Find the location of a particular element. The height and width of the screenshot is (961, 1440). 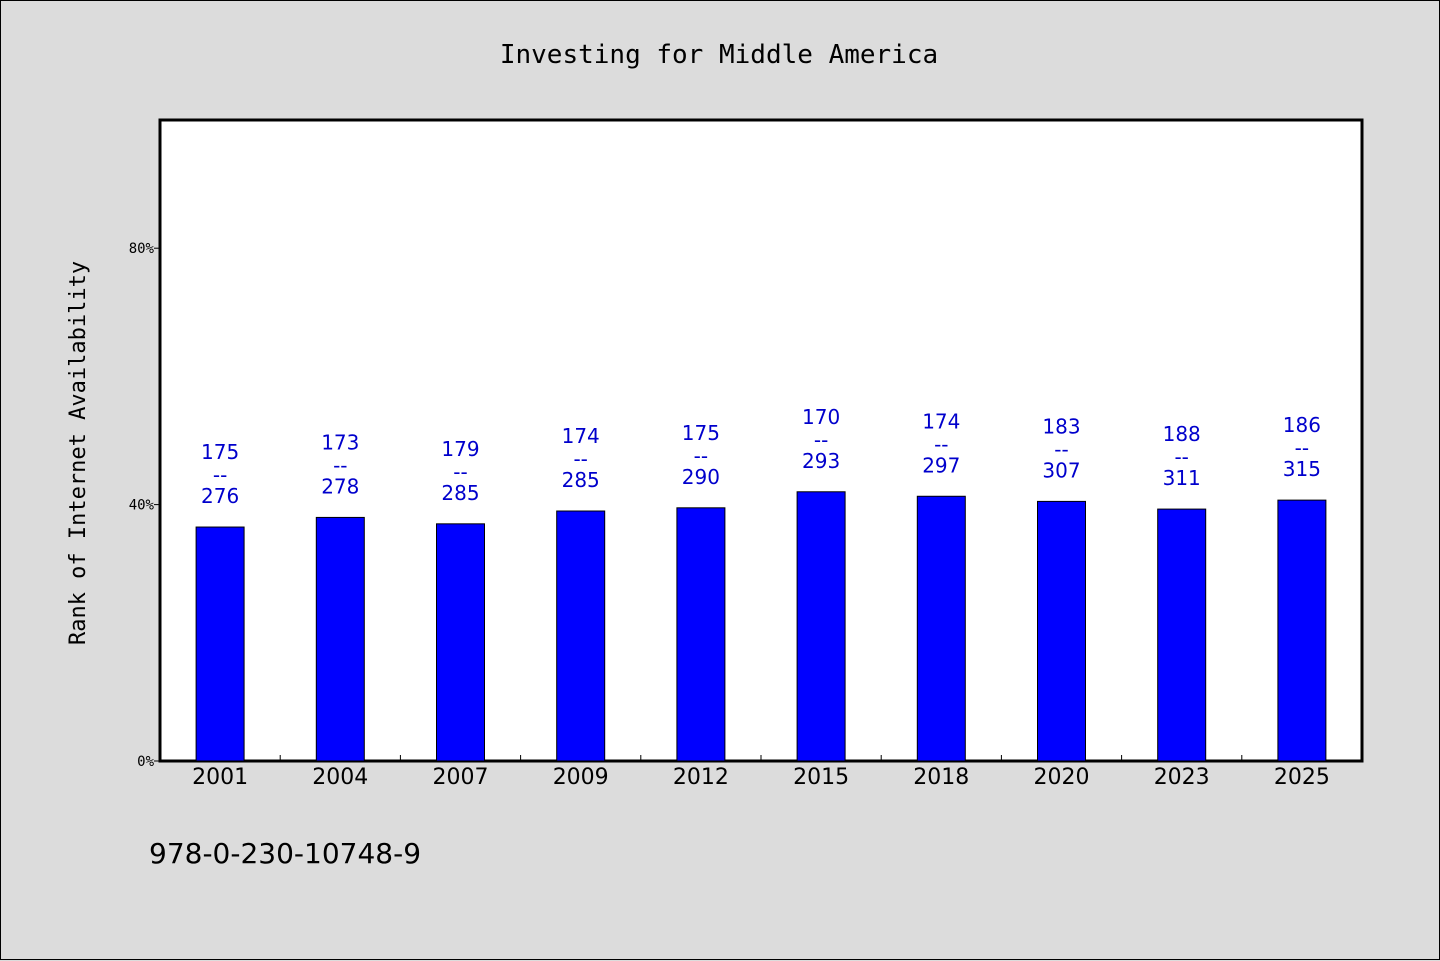

data-label-2004-sep: -- is located at coordinates (340, 465).